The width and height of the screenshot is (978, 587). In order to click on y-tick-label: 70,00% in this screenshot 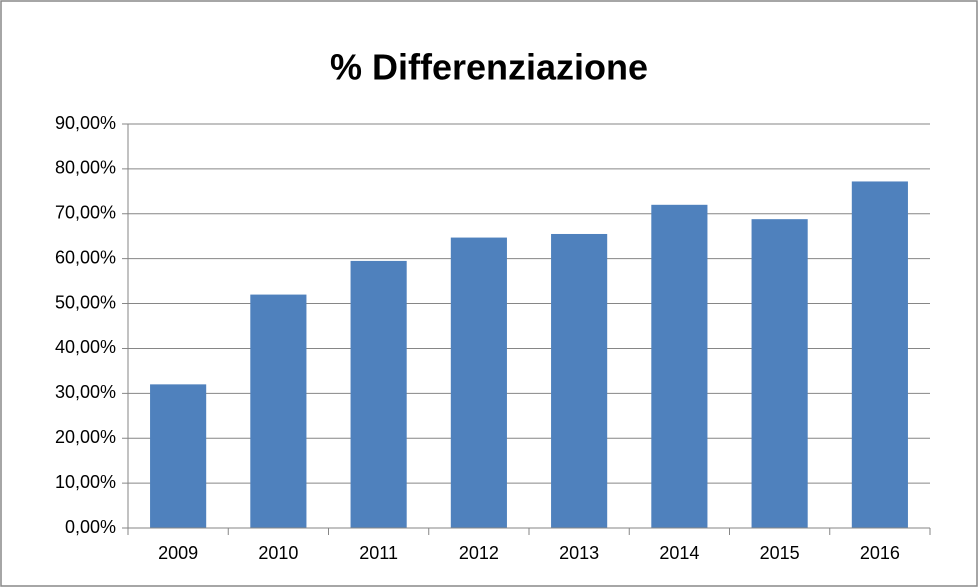, I will do `click(85, 213)`.